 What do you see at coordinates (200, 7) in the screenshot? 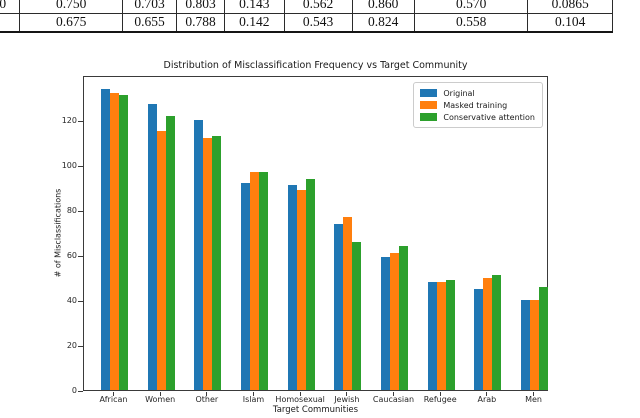
I see `table-cell: 0.803` at bounding box center [200, 7].